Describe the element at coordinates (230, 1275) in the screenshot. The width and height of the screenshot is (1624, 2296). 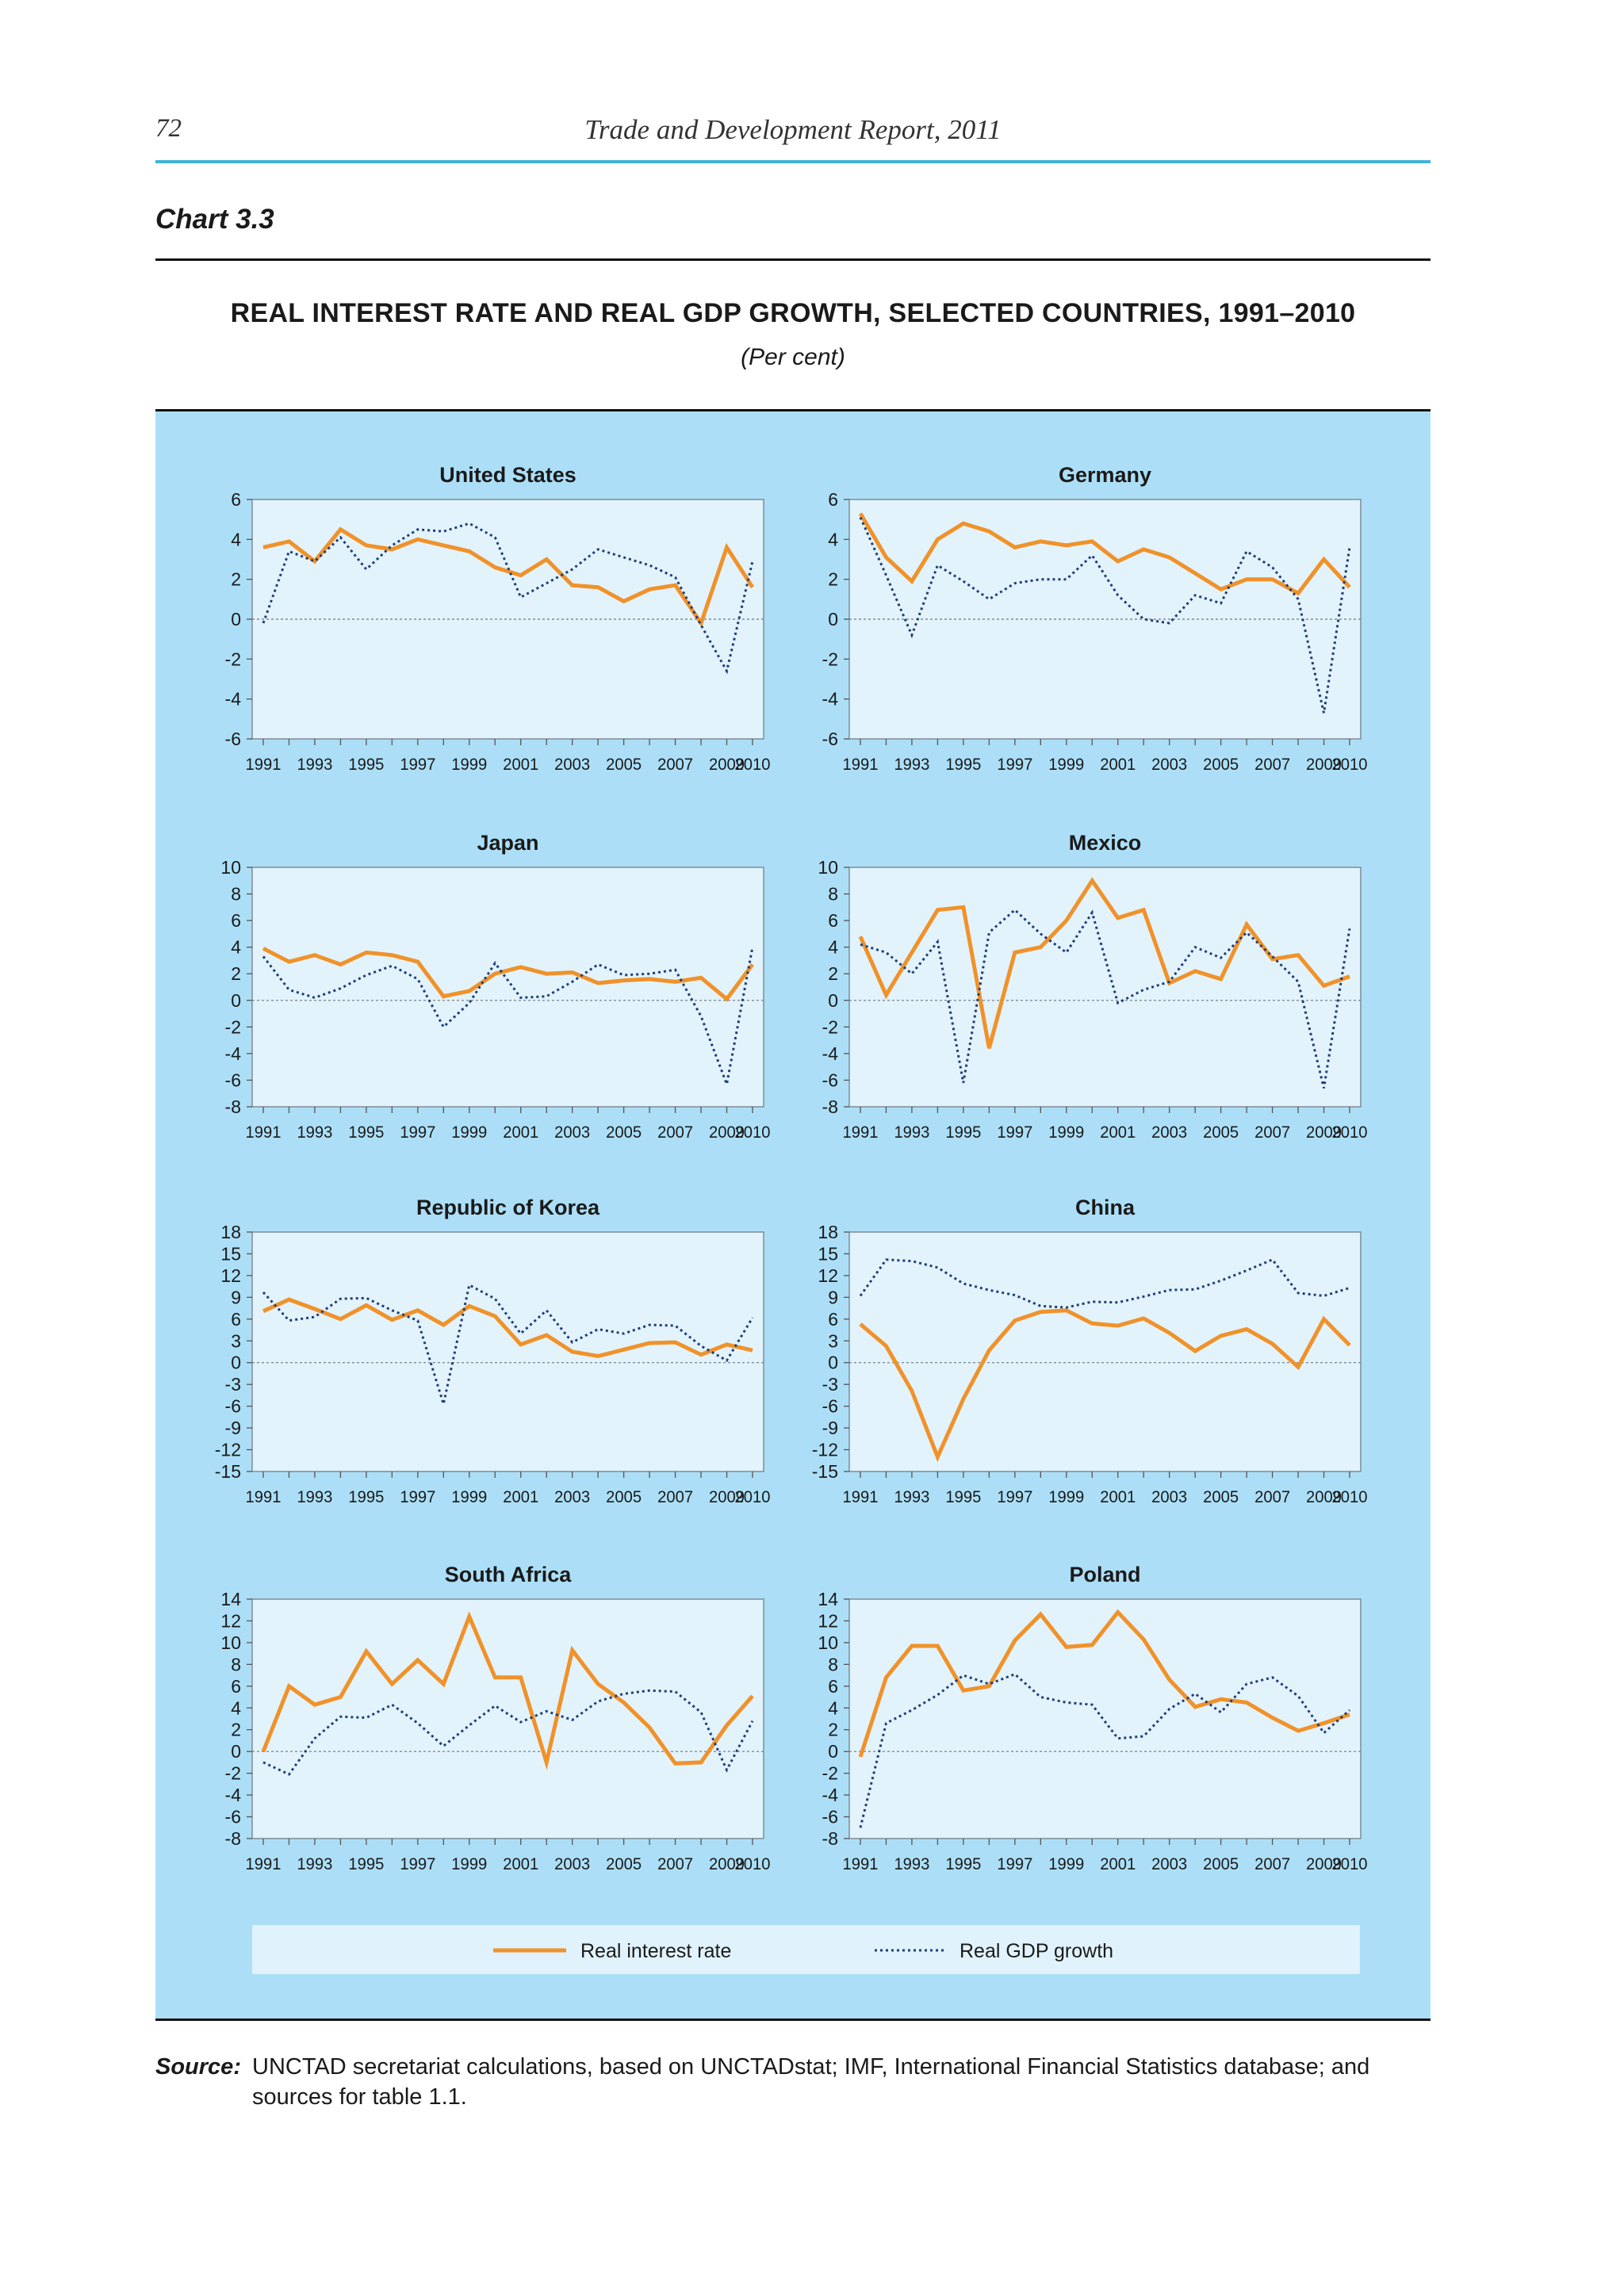
I see `republic-of-korea-y-tick-label: 12` at that location.